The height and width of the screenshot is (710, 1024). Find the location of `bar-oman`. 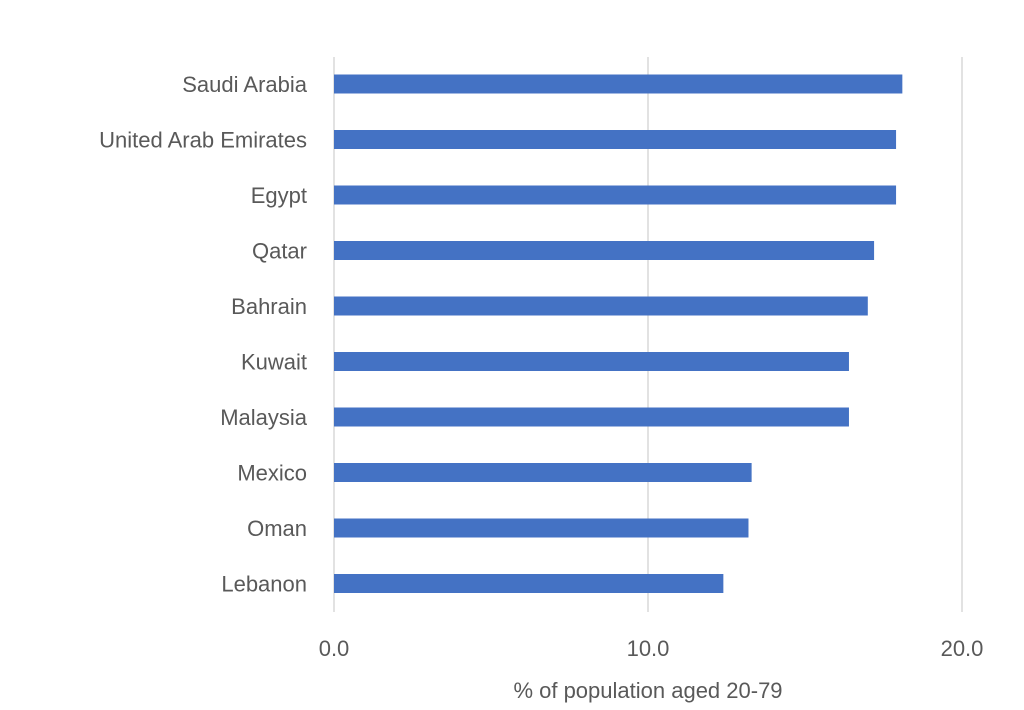

bar-oman is located at coordinates (541, 528).